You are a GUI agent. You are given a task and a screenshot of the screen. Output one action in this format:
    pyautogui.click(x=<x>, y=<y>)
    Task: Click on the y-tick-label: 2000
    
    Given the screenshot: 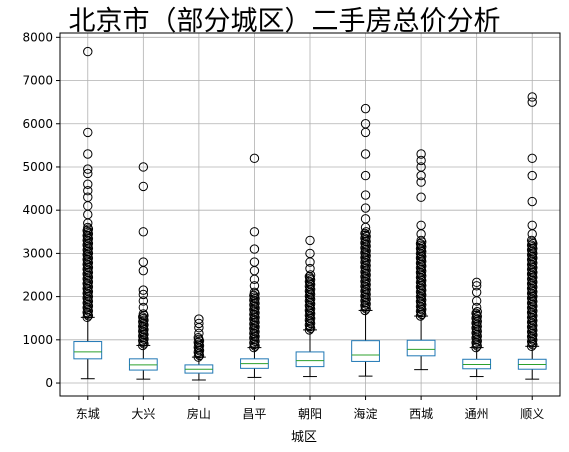 What is the action you would take?
    pyautogui.click(x=37, y=297)
    